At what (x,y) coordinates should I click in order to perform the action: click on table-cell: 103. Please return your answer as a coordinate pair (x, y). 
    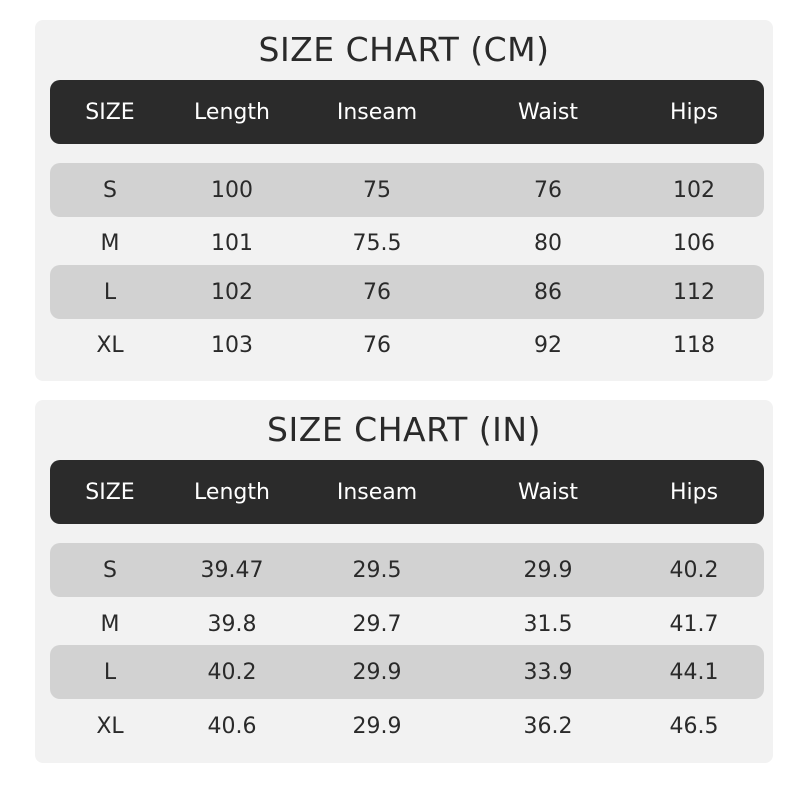
    Looking at the image, I should click on (232, 345).